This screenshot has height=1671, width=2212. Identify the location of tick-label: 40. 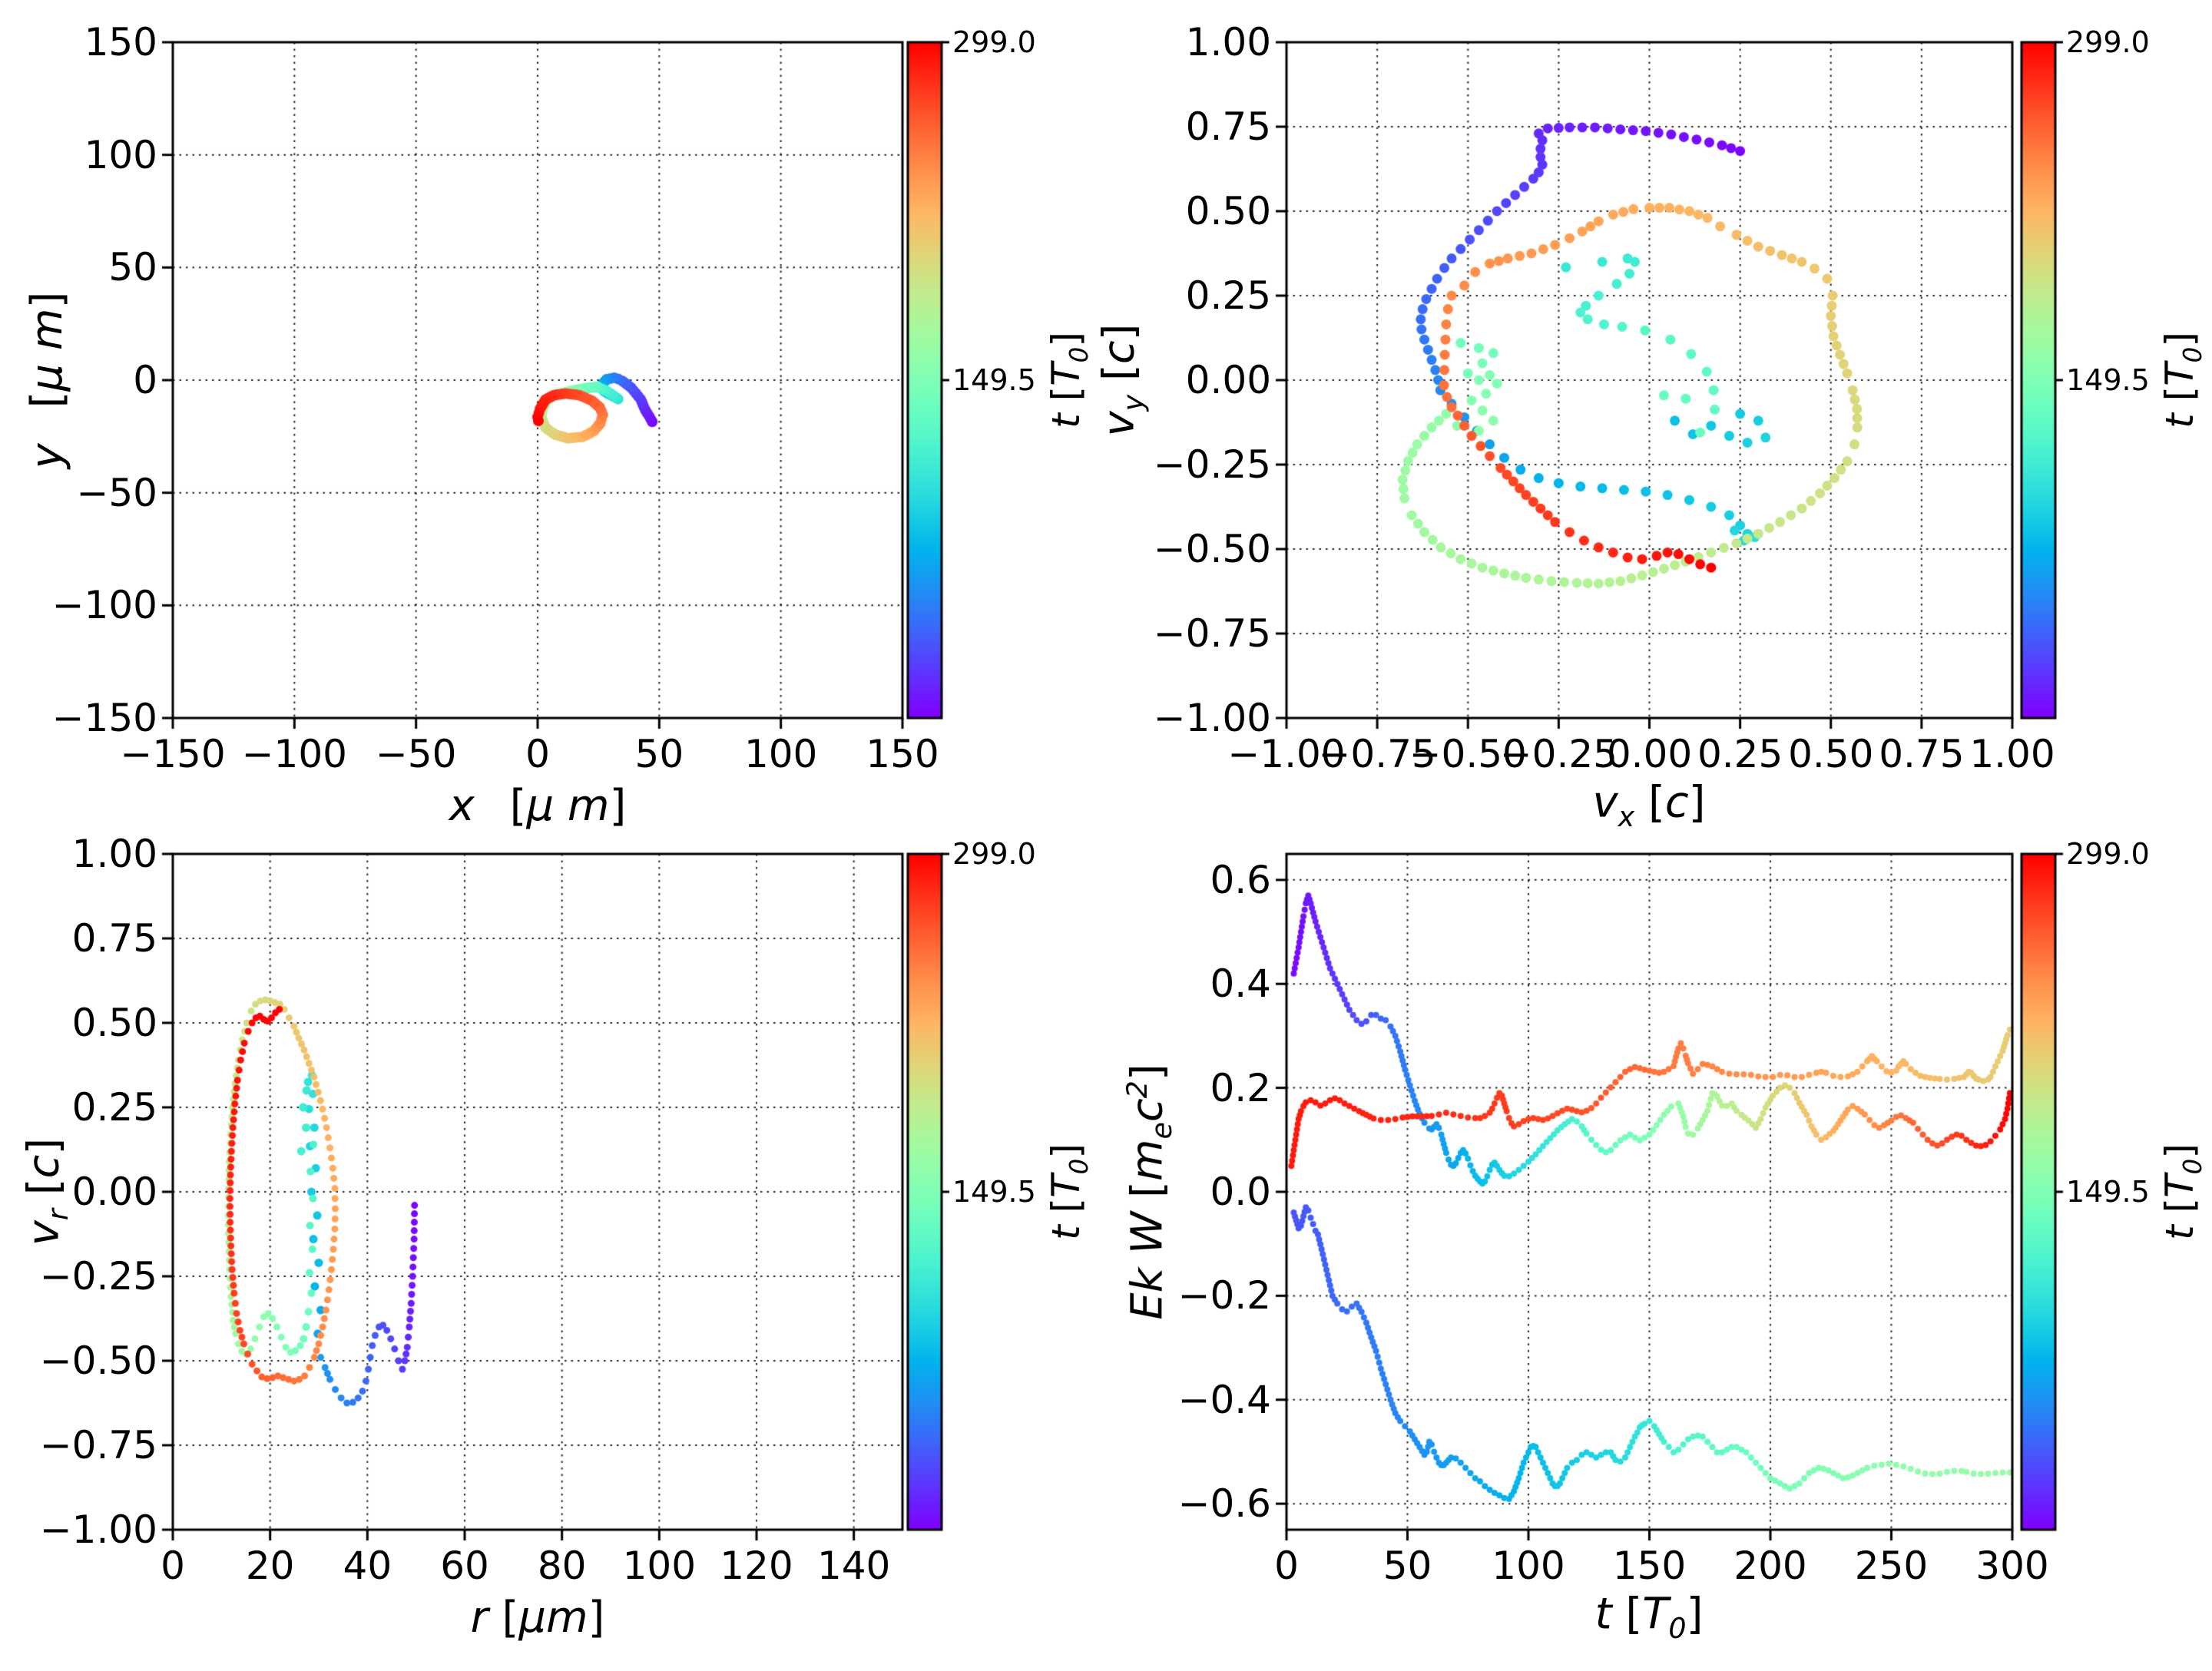
(368, 1566).